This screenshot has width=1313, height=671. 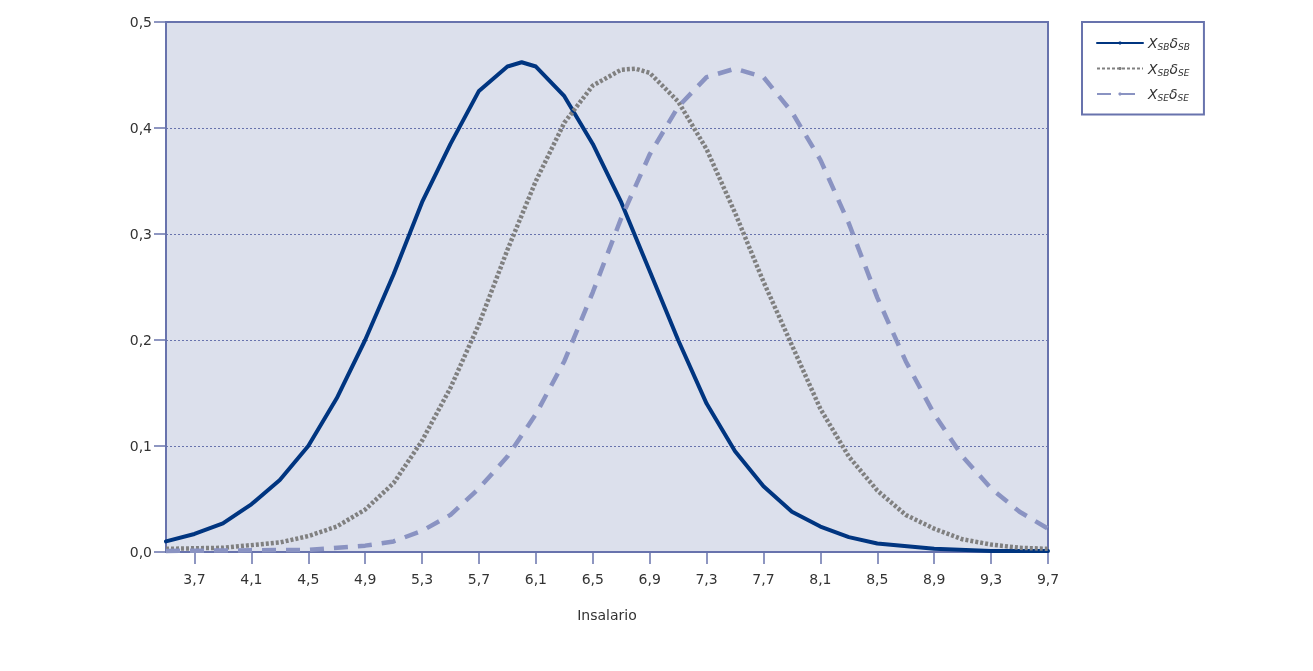 I want to click on y-tick-label: 0,1, so click(x=140, y=446).